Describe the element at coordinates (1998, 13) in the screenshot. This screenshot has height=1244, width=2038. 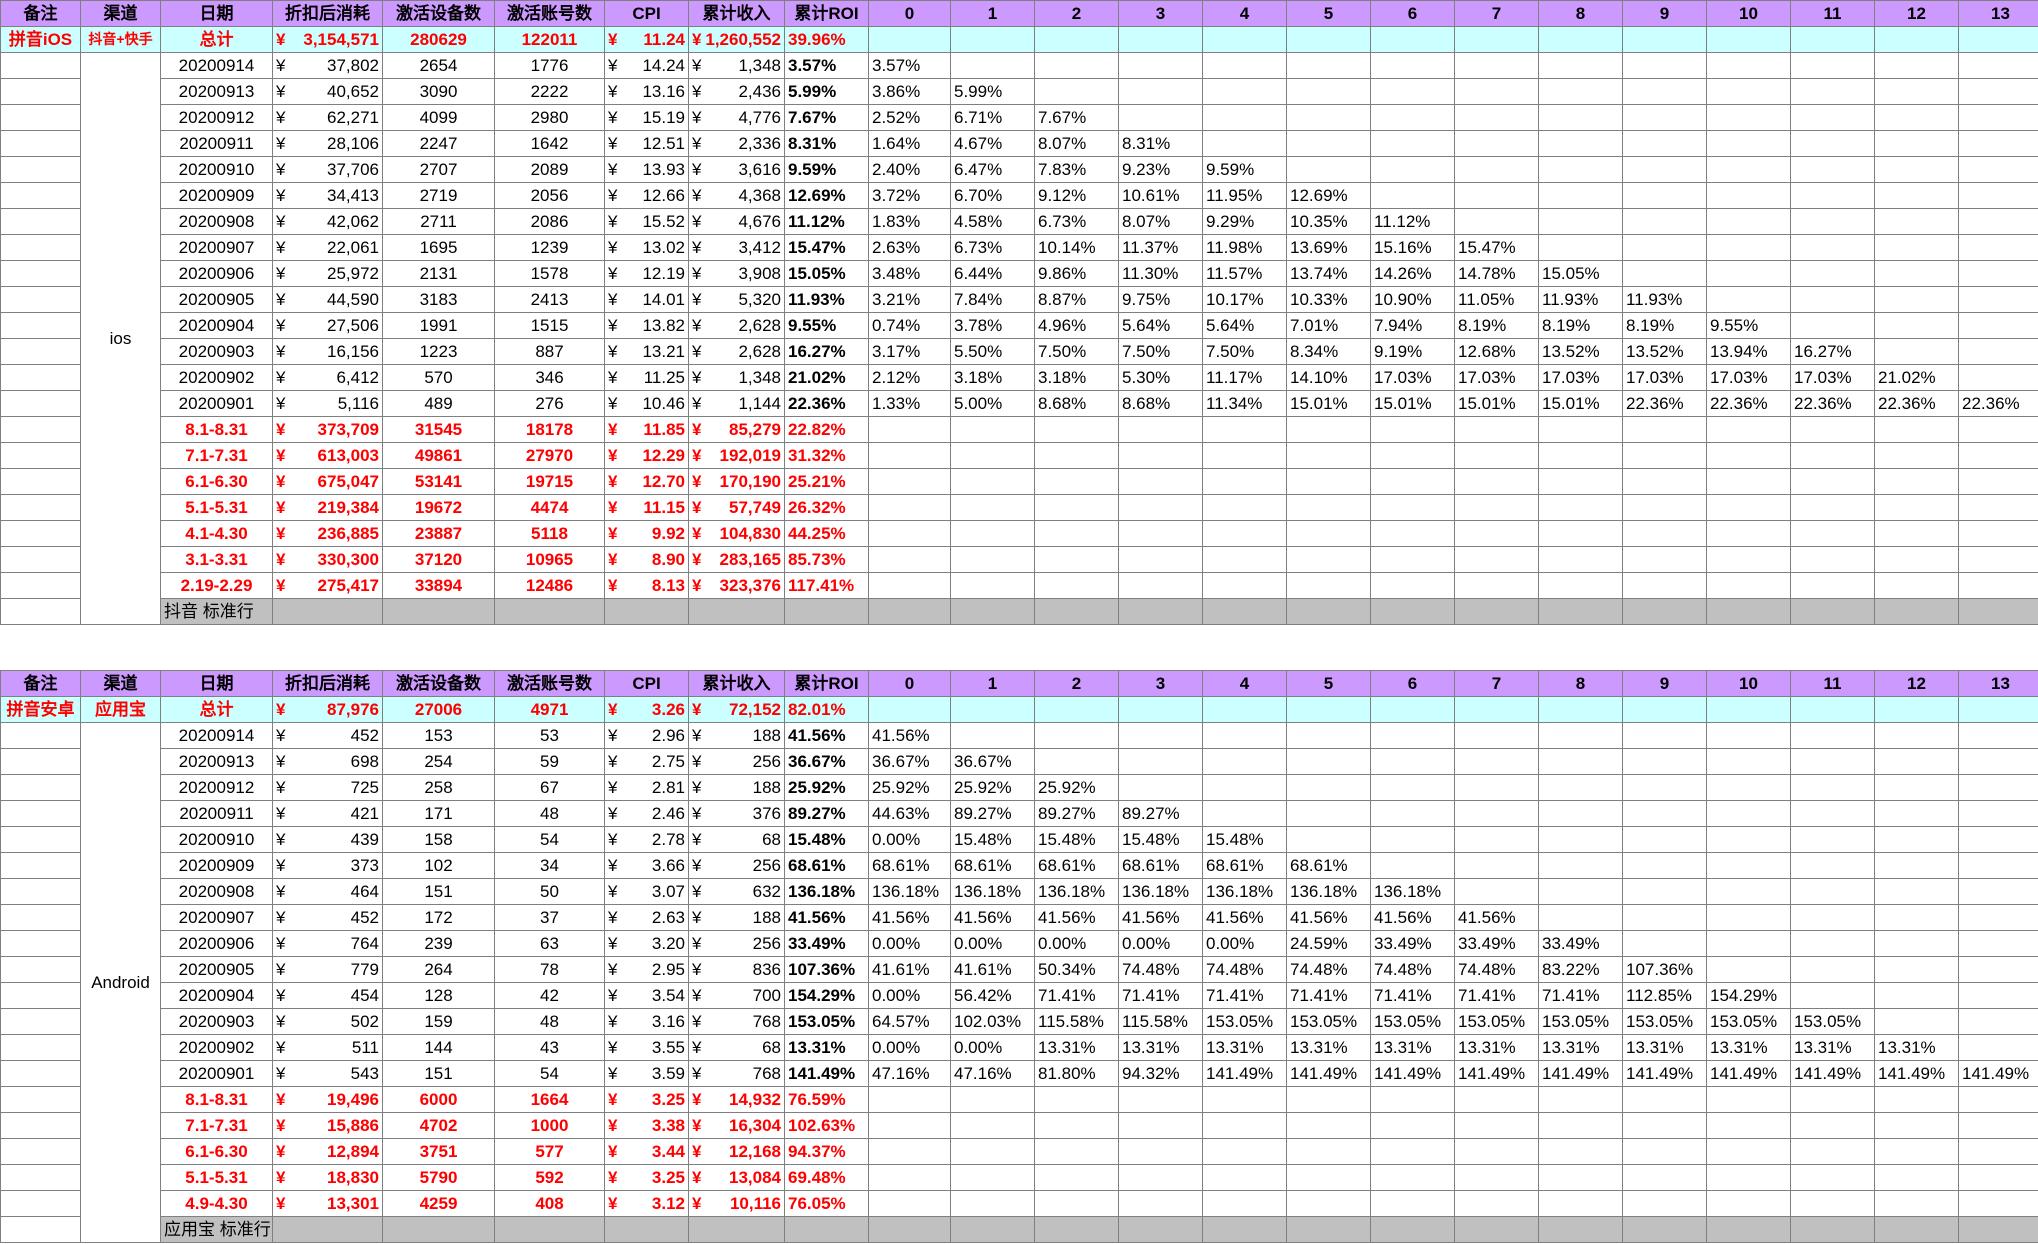
I see `column-header: 13` at that location.